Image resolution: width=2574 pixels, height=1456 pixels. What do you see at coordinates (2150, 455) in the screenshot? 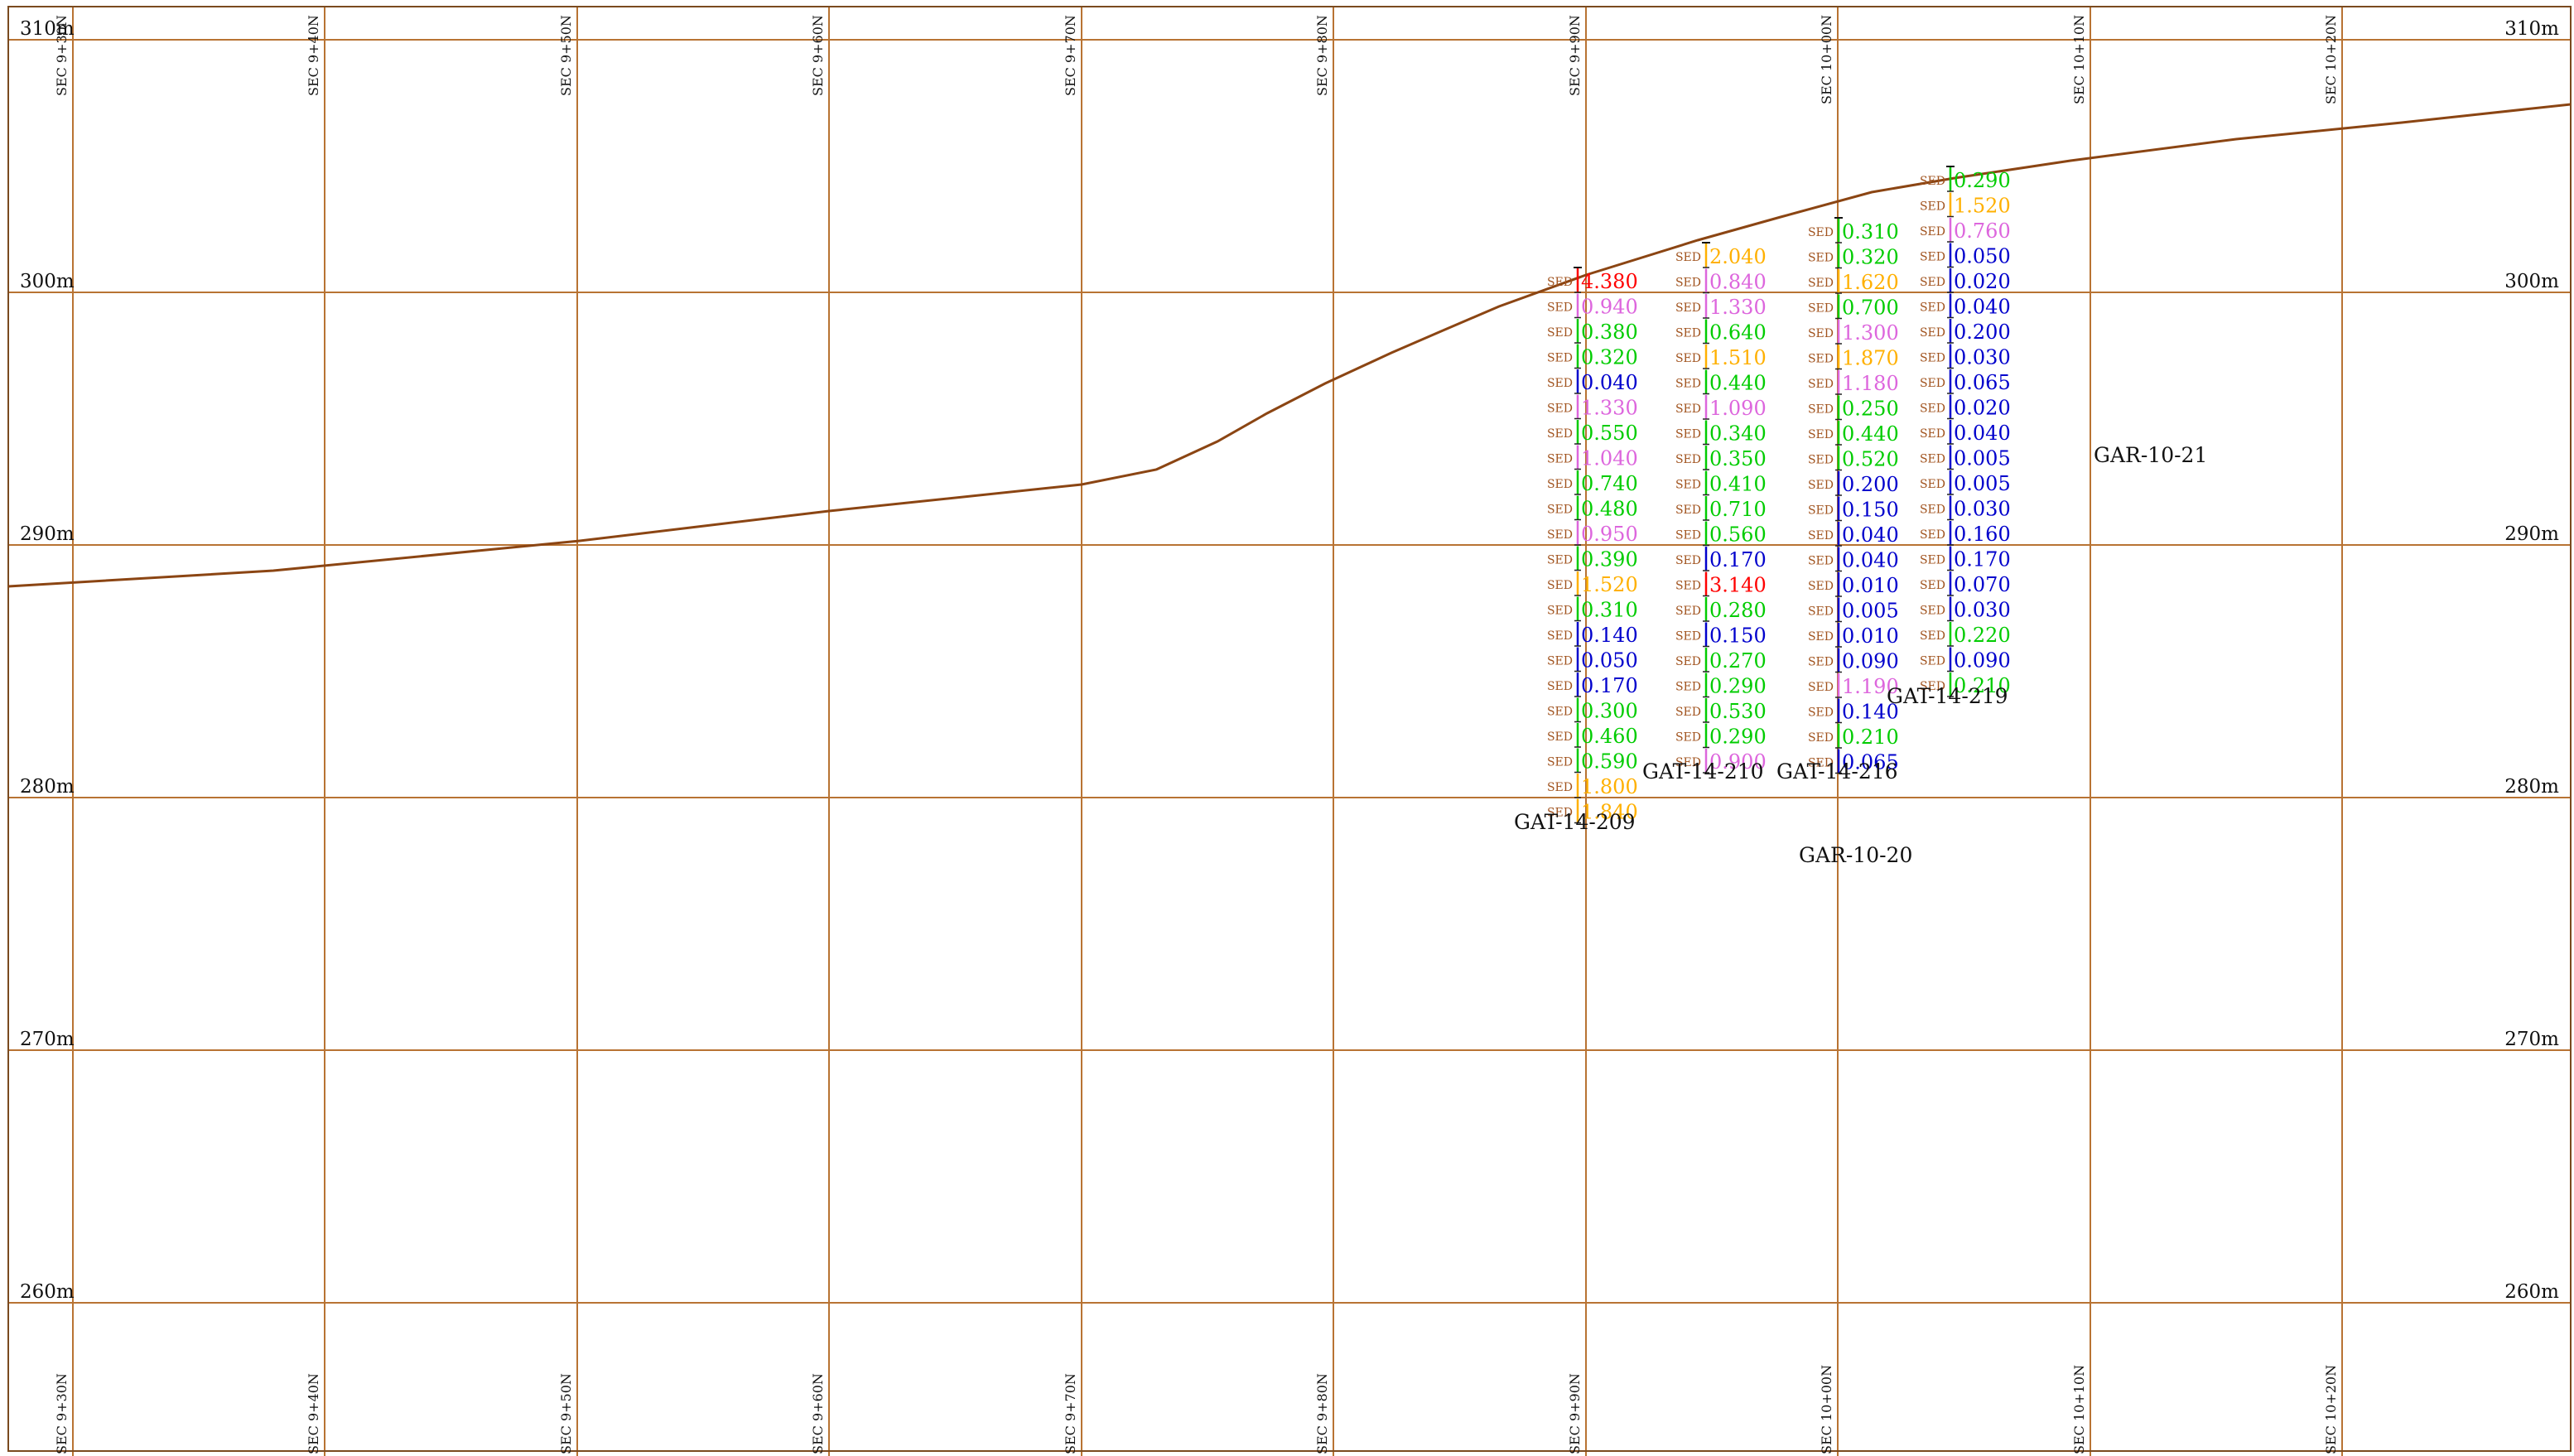
I see `hole-label-gar-10-21: GAR-10-21` at bounding box center [2150, 455].